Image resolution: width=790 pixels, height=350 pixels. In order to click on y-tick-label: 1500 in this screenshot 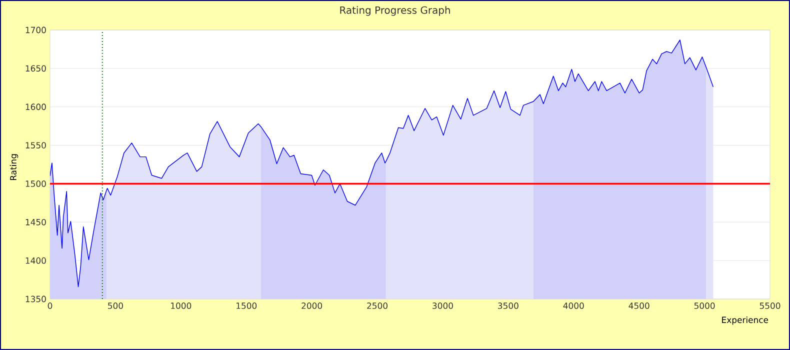, I will do `click(36, 183)`.